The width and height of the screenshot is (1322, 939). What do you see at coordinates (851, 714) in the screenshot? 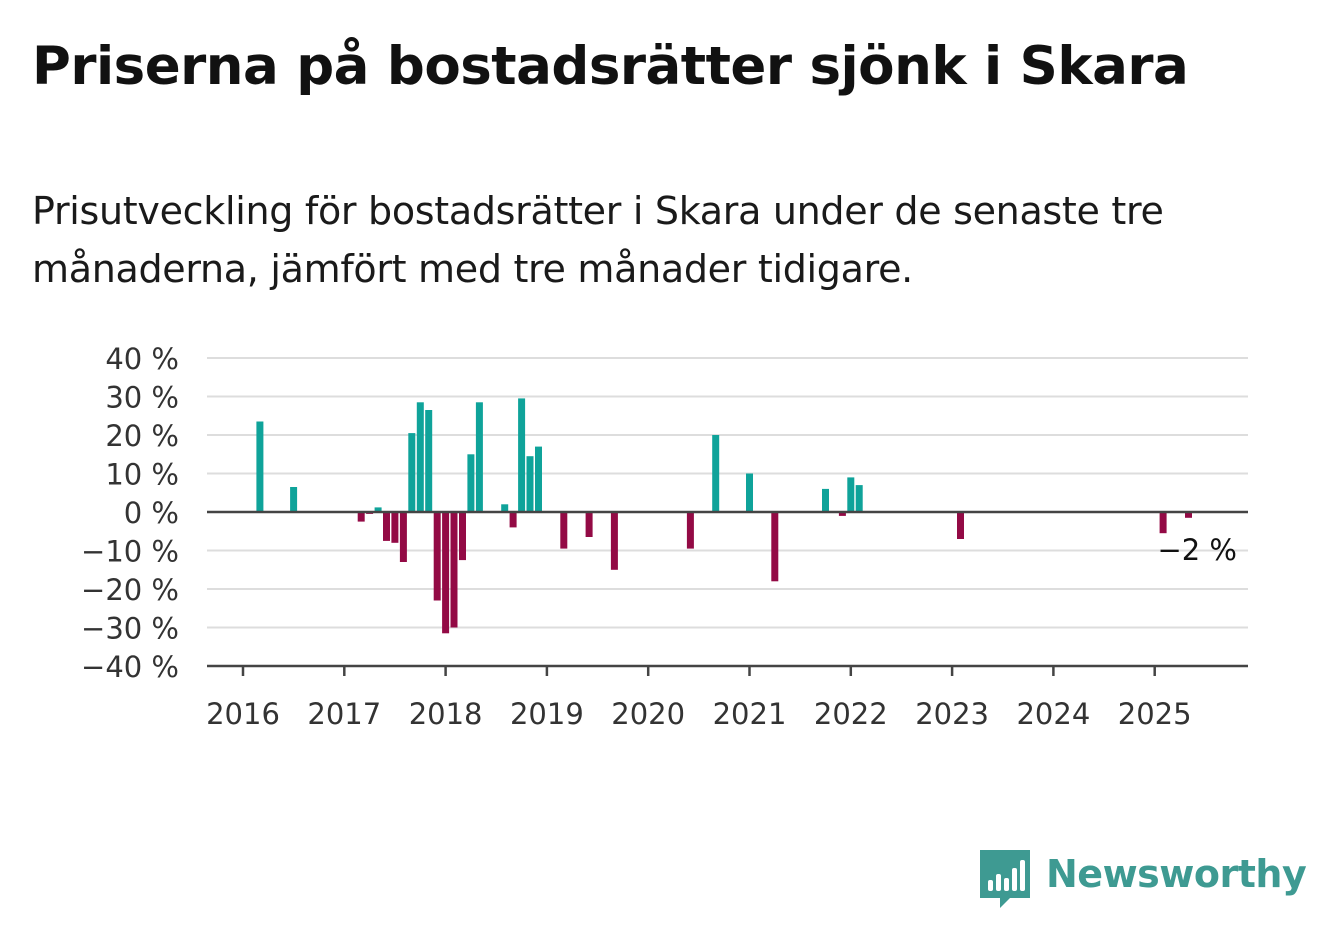
I see `x-tick-label: 2022` at bounding box center [851, 714].